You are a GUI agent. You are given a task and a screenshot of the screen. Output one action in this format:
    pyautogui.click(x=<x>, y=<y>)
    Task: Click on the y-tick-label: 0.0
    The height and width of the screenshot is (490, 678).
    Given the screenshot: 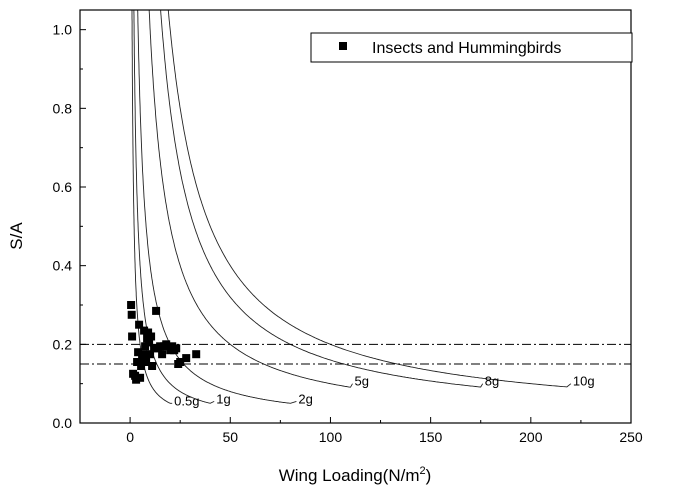 What is the action you would take?
    pyautogui.click(x=63, y=423)
    